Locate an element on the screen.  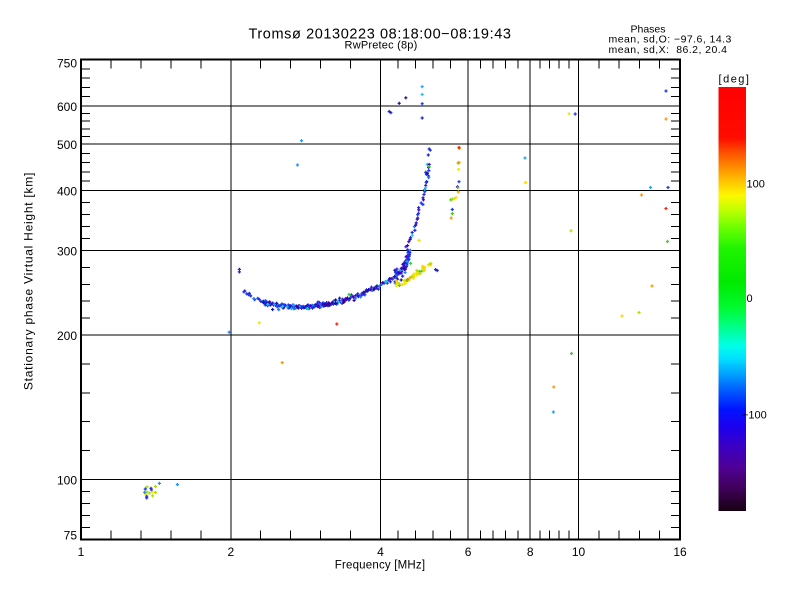
svg-text: 200 is located at coordinates (67, 336).